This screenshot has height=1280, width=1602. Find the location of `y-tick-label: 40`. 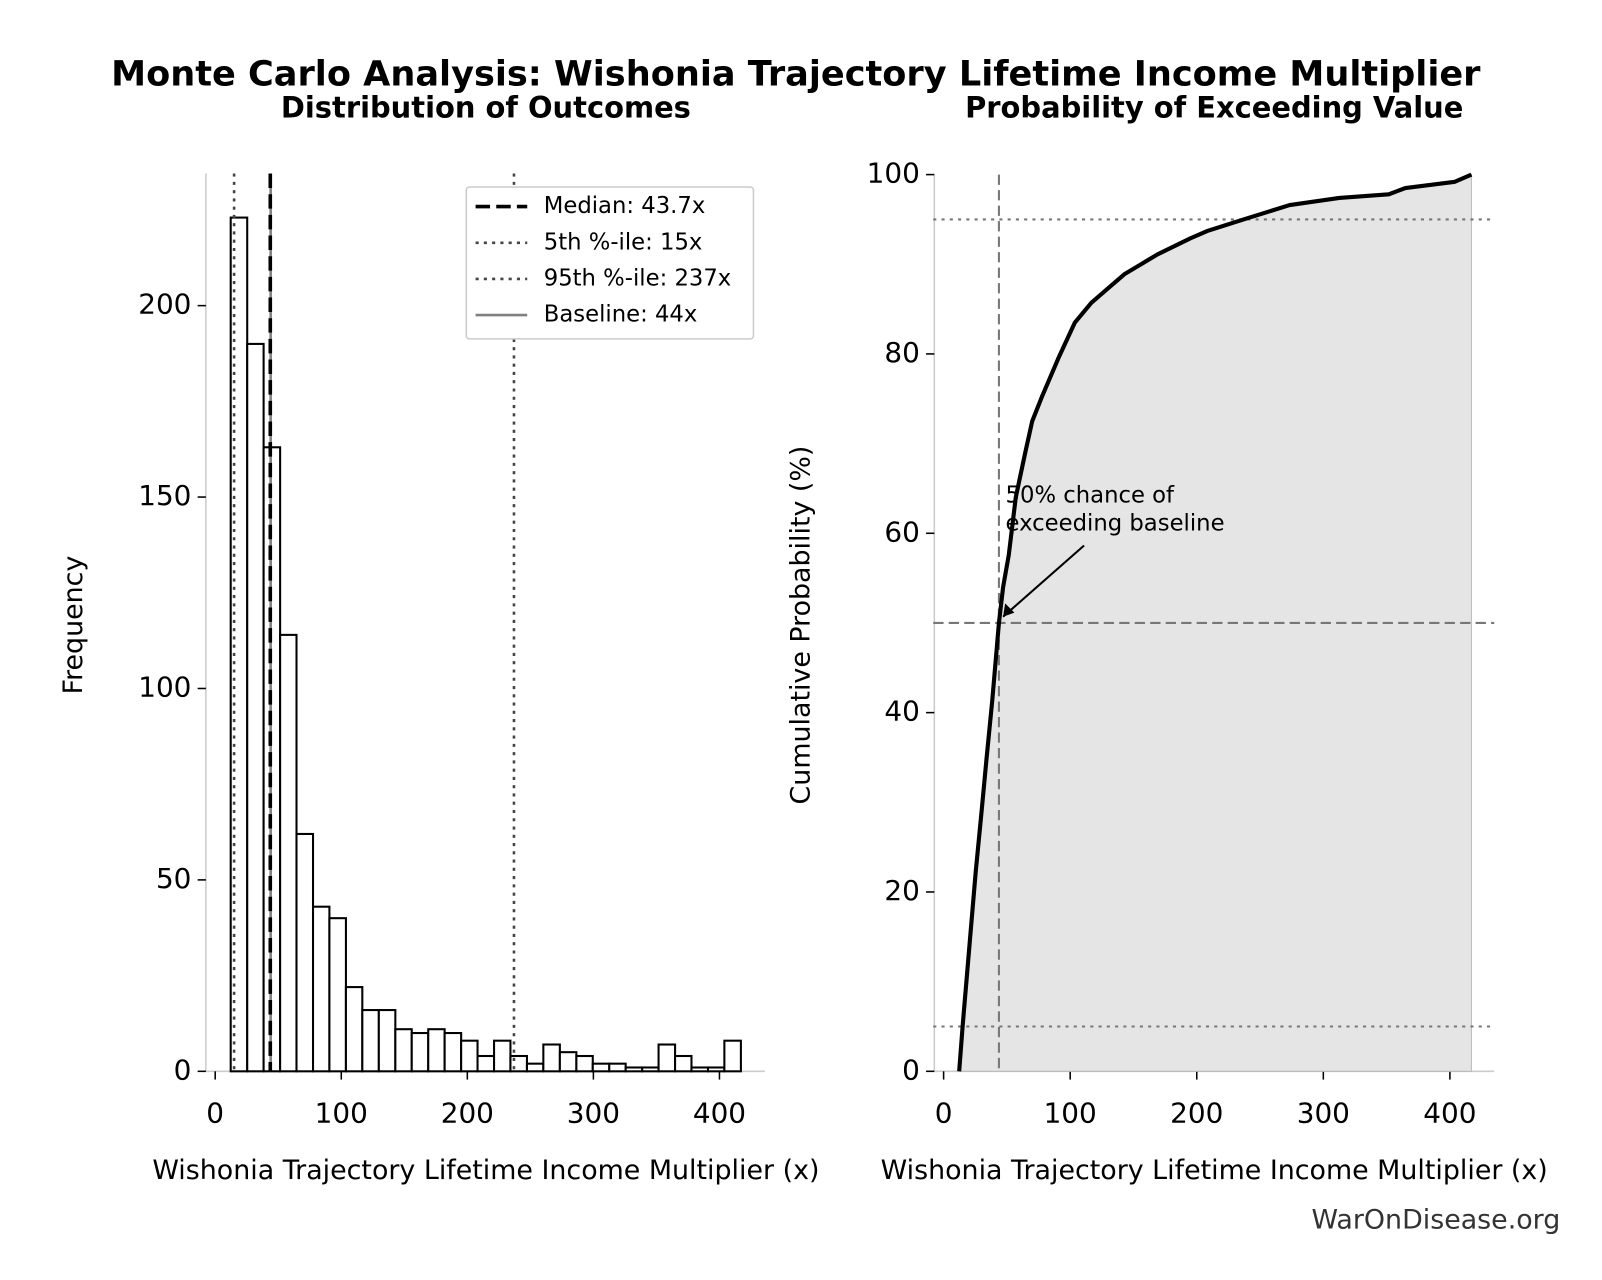

y-tick-label: 40 is located at coordinates (901, 711).